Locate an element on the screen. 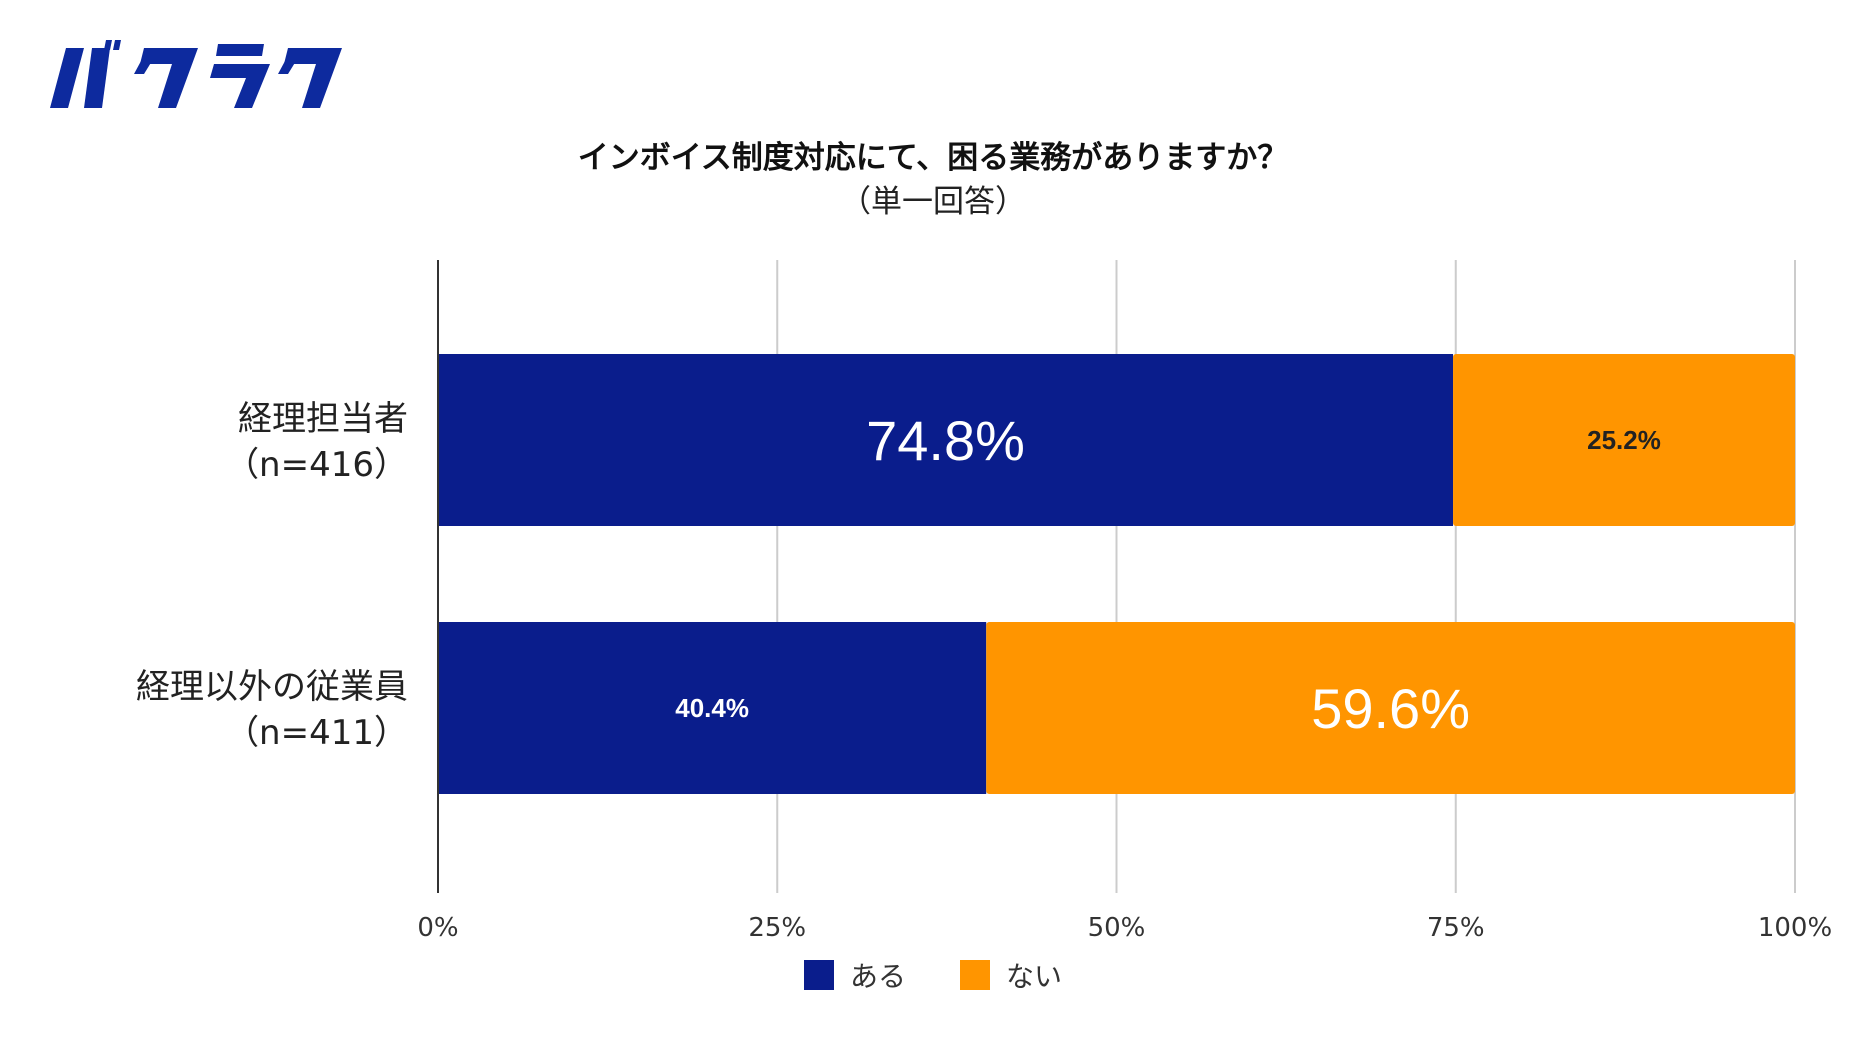  data-label: 74.8% is located at coordinates (945, 440).